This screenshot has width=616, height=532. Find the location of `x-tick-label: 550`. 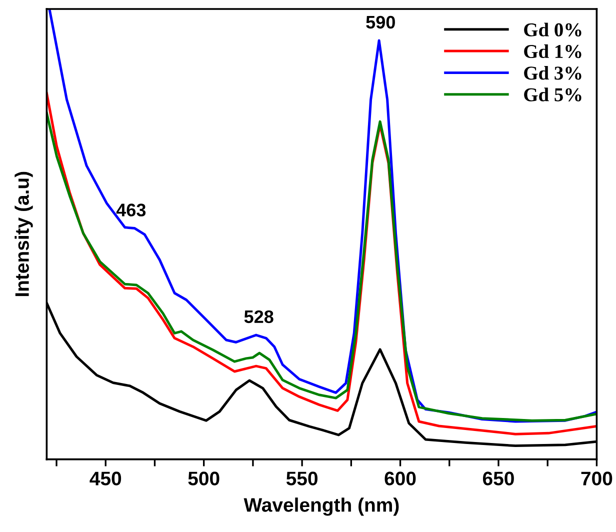

x-tick-label: 550 is located at coordinates (302, 479).